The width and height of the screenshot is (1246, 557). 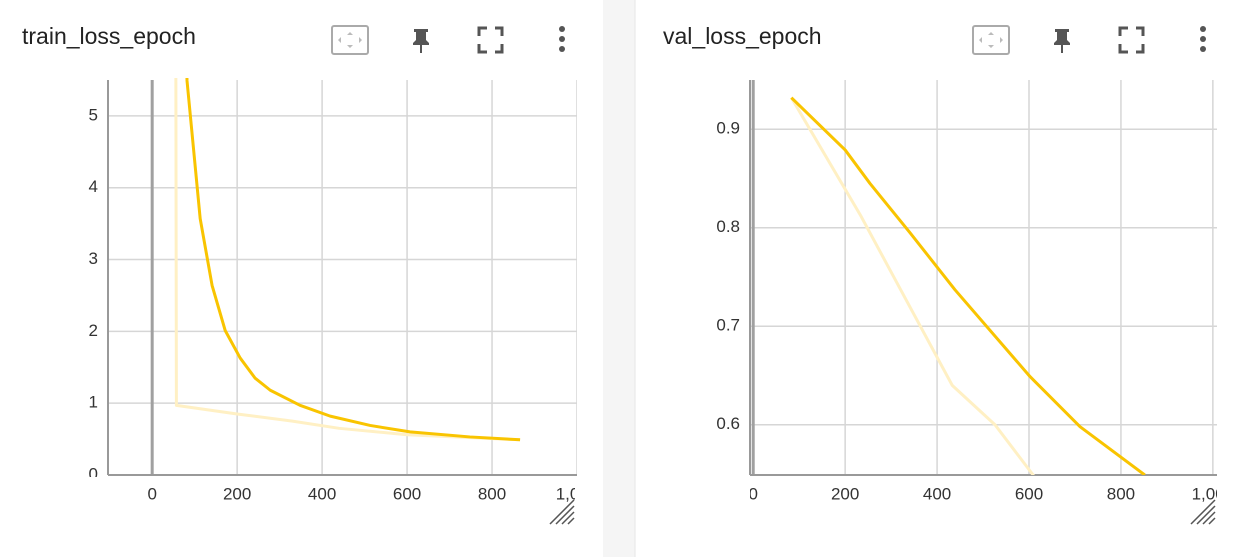 I want to click on panel-gap, so click(x=619, y=278).